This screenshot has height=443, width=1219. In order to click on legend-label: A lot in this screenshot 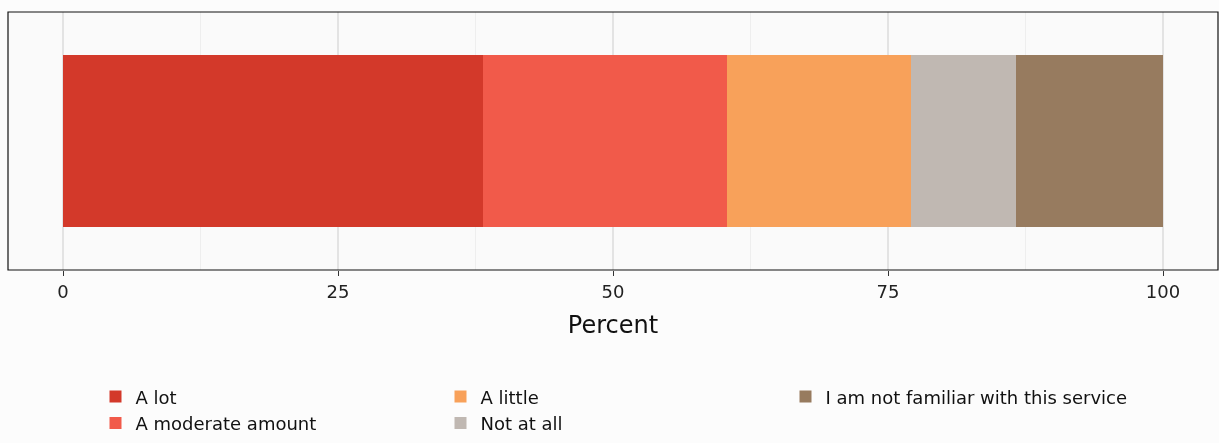, I will do `click(156, 397)`.